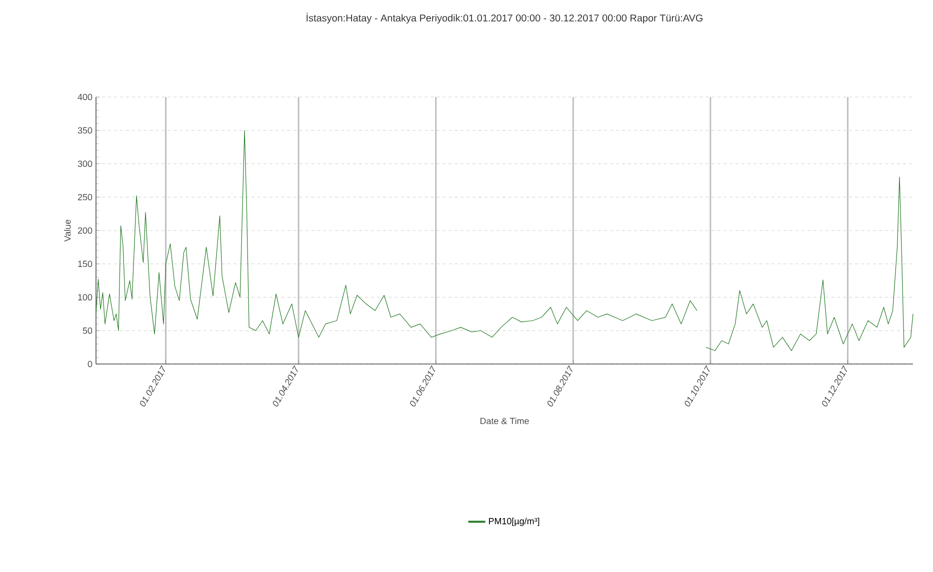 Image resolution: width=933 pixels, height=572 pixels. Describe the element at coordinates (85, 297) in the screenshot. I see `y-tick-label: 100` at that location.